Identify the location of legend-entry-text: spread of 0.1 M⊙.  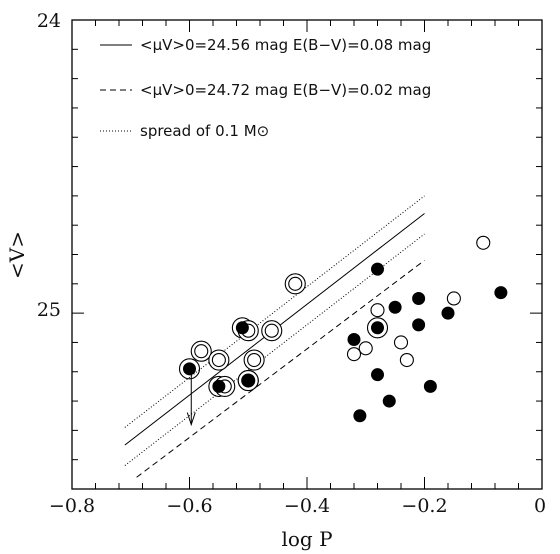
(204, 131).